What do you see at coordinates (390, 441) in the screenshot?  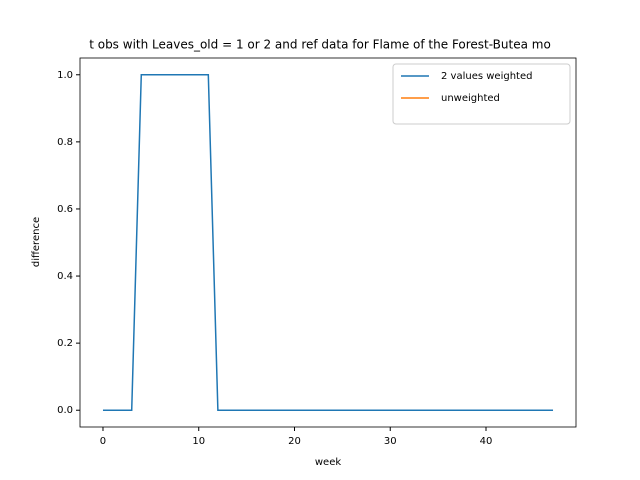 I see `x-tick-label: 30` at bounding box center [390, 441].